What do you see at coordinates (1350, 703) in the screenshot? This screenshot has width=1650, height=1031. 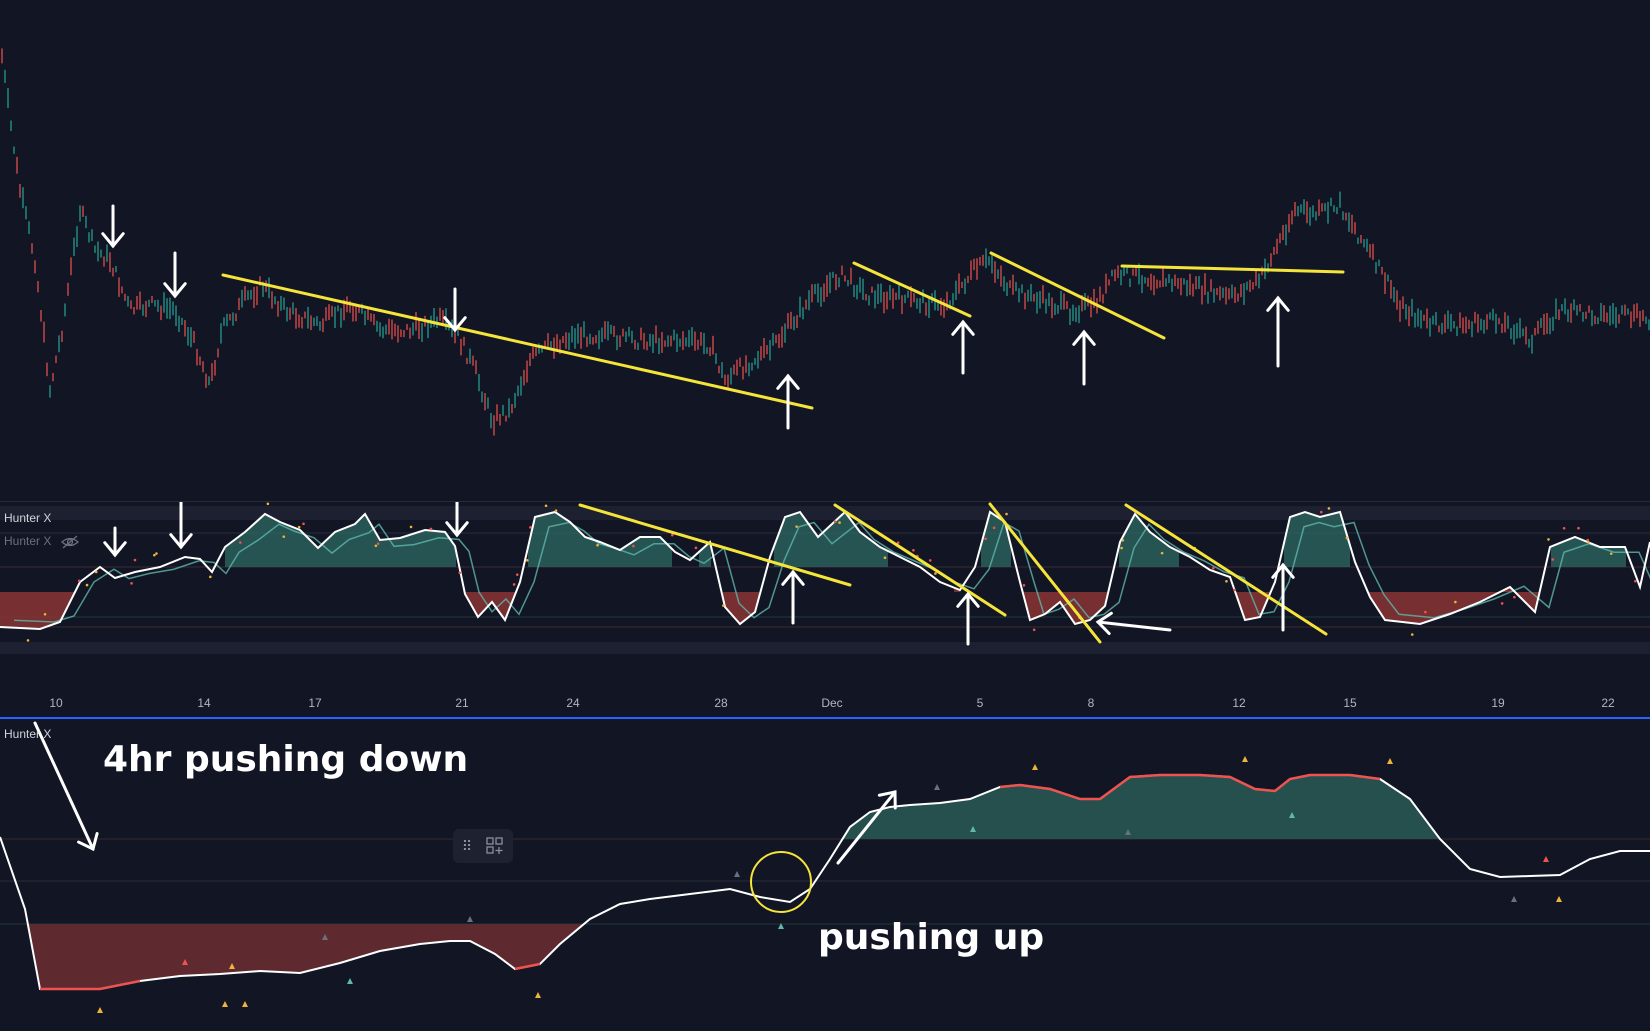 I see `time-axis-tick: 15` at bounding box center [1350, 703].